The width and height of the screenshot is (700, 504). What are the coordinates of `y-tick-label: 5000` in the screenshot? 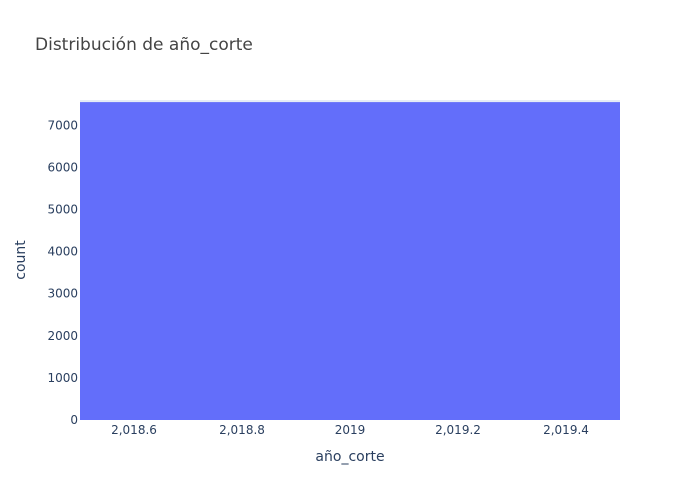 It's located at (62, 209).